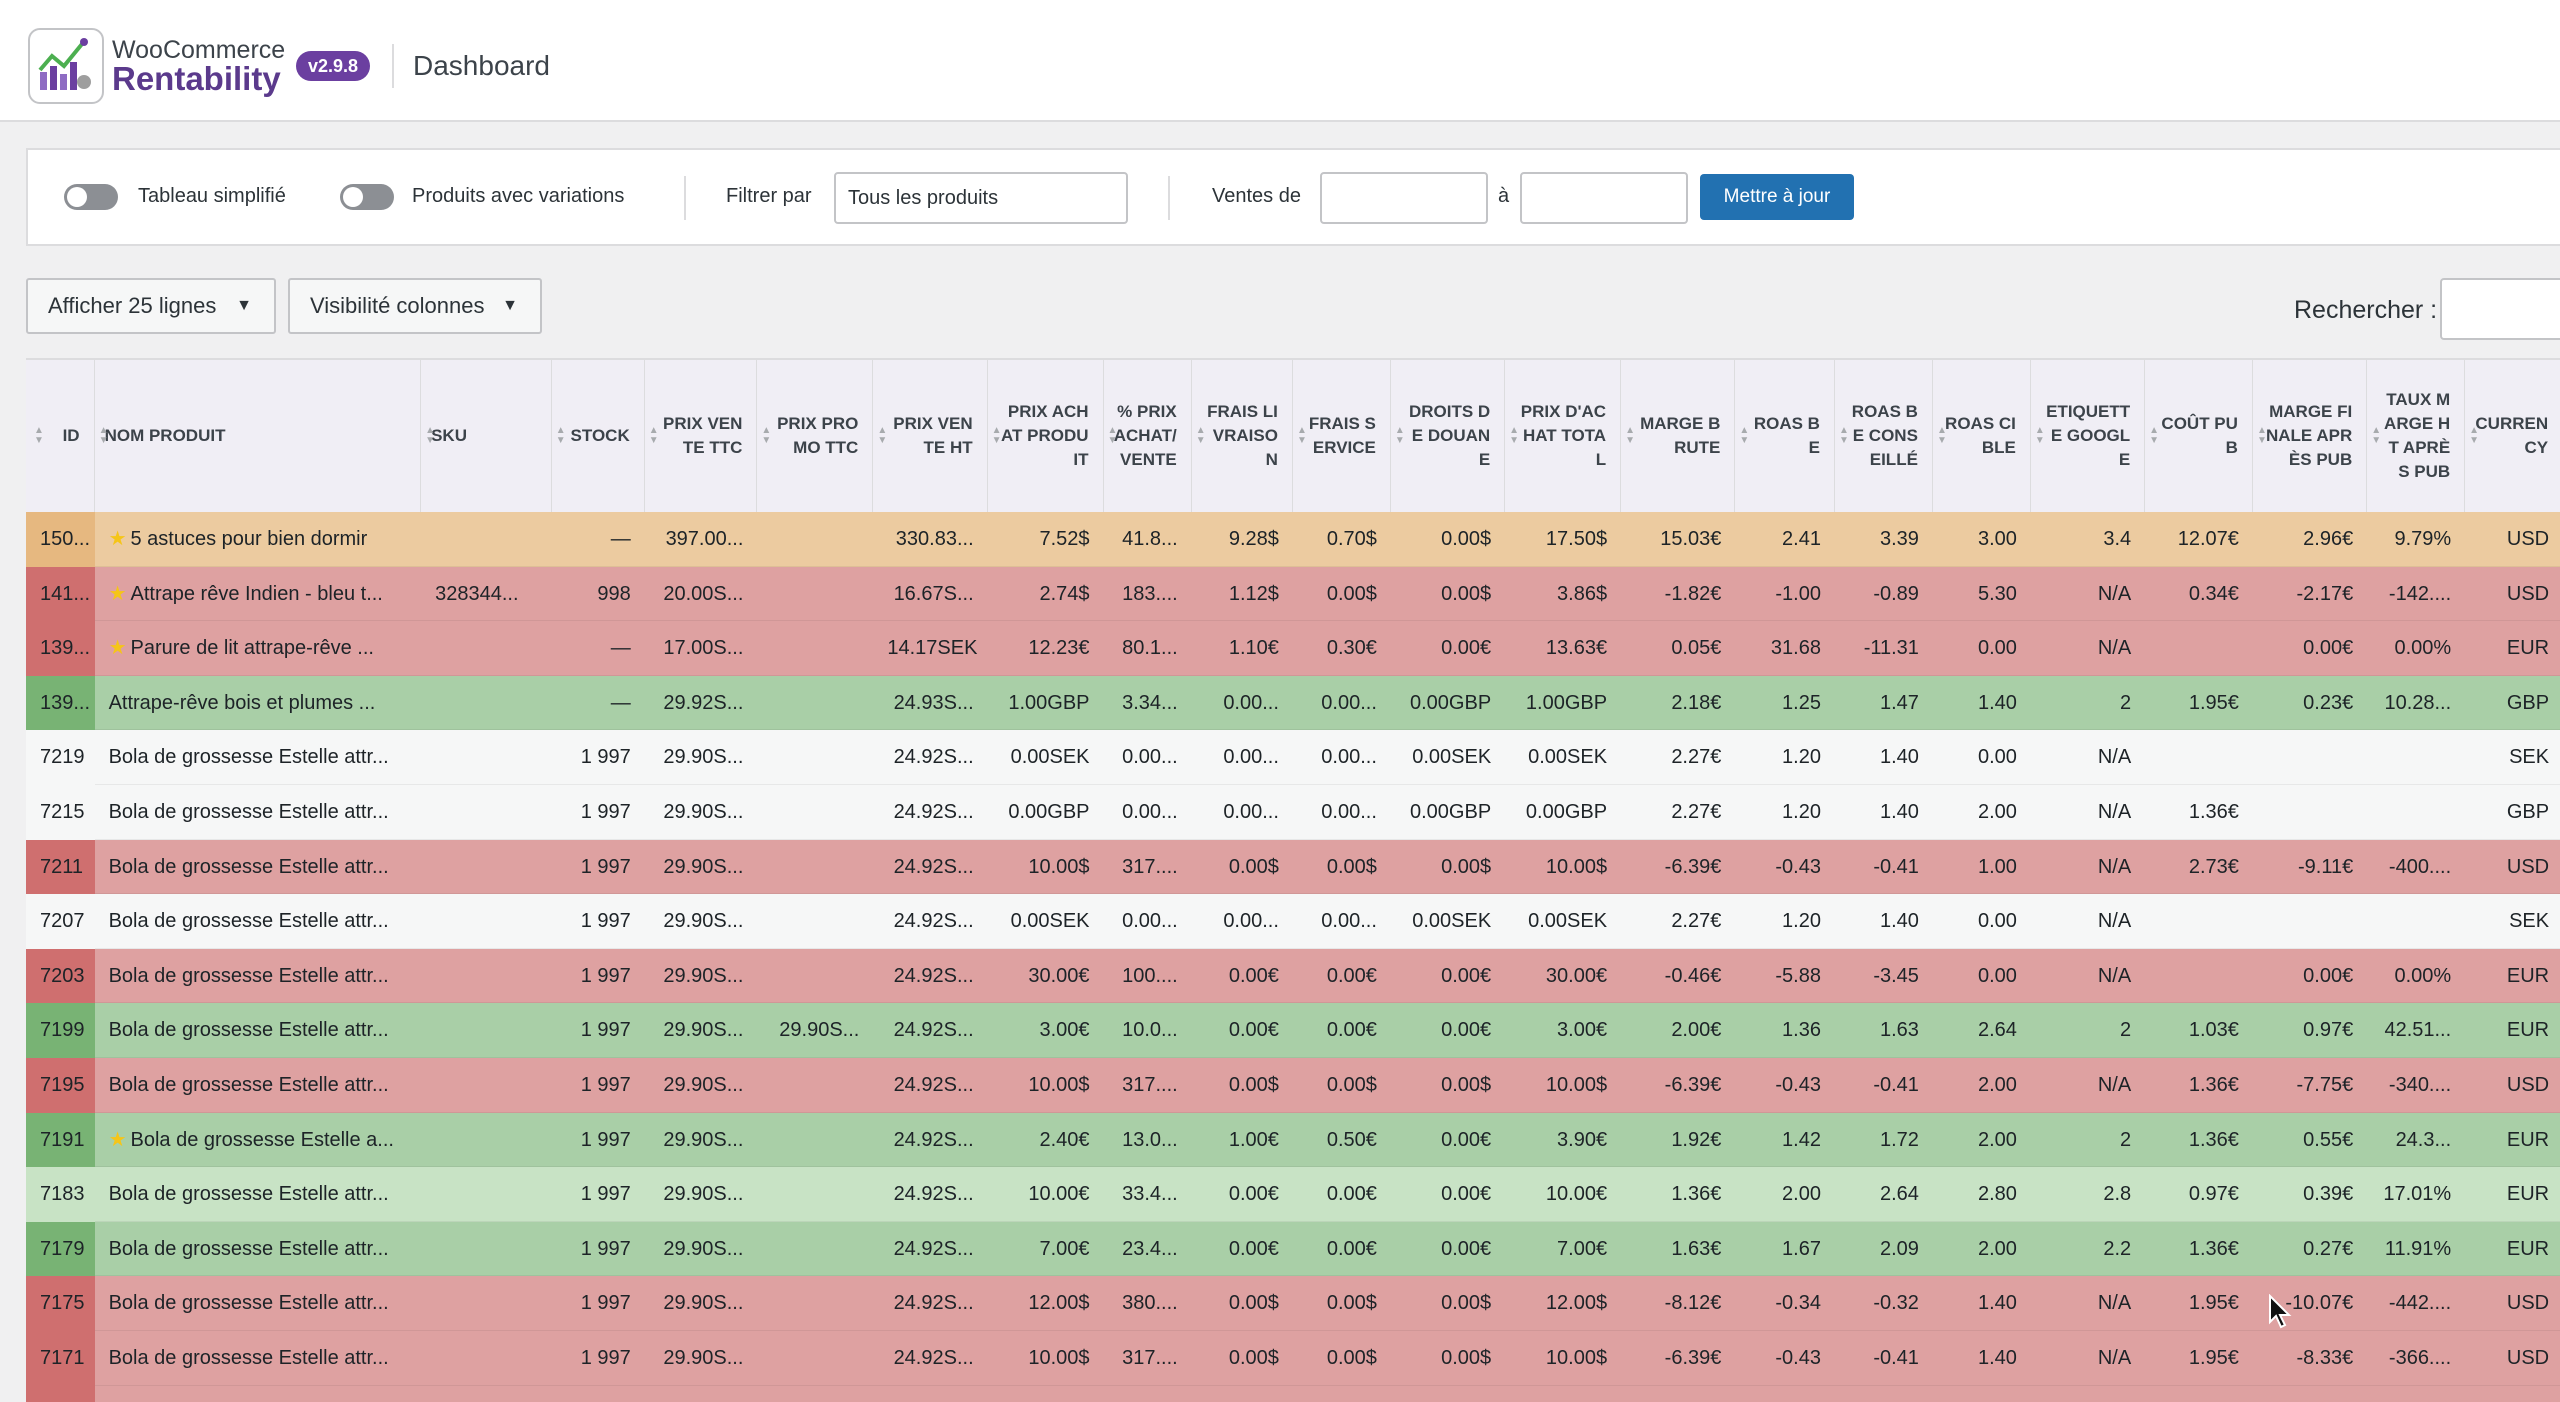 This screenshot has width=2560, height=1402. Describe the element at coordinates (1777, 197) in the screenshot. I see `update-button: Mettre à jour` at that location.